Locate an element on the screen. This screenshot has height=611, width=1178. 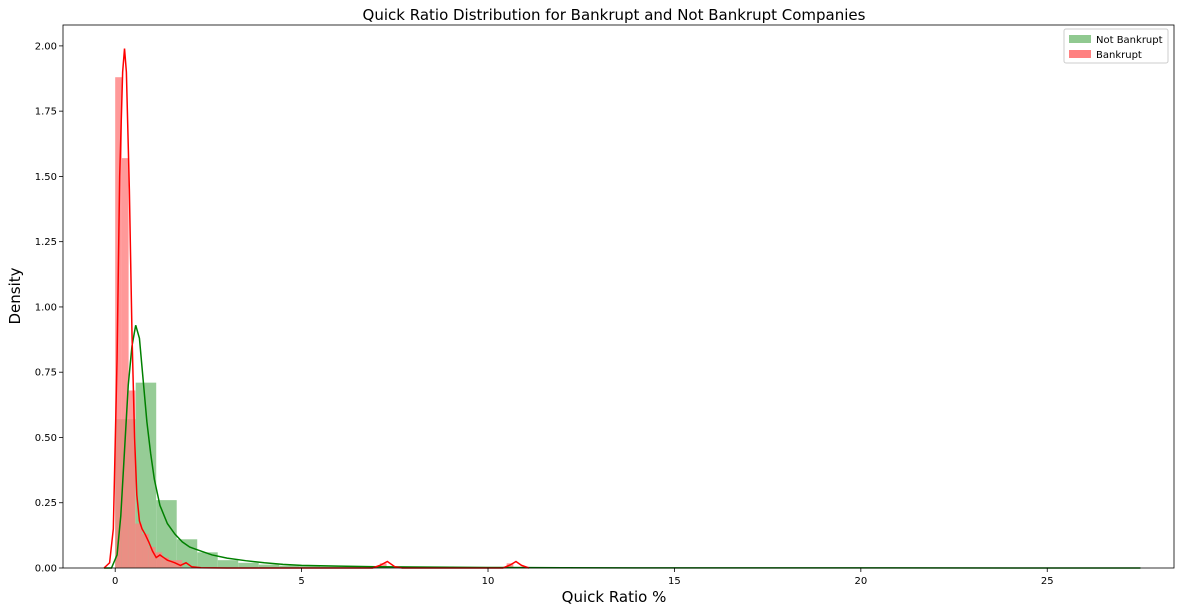
x-tick-label: 25 is located at coordinates (1047, 581).